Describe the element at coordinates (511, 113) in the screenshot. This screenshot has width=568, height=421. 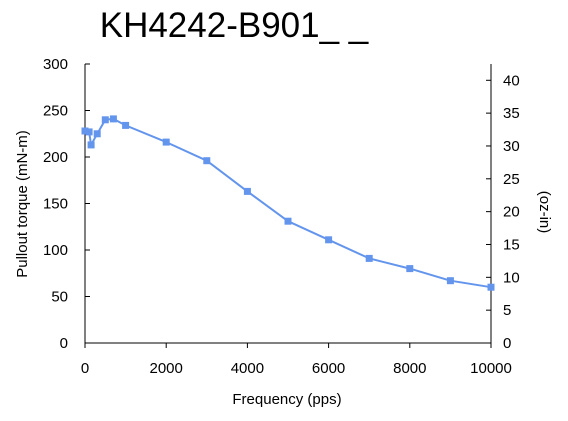
I see `y2-tick-label: 35` at that location.